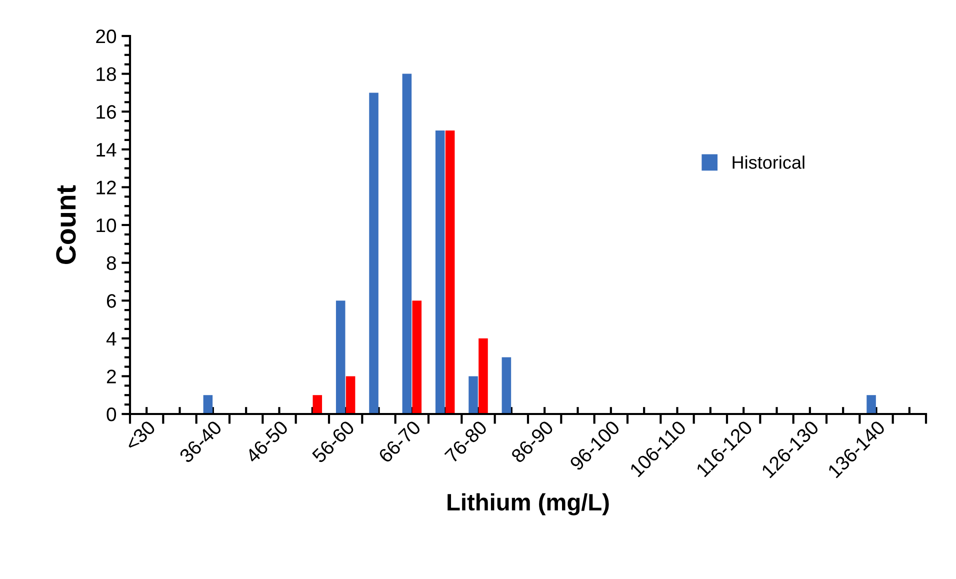 This screenshot has height=579, width=956. What do you see at coordinates (768, 162) in the screenshot?
I see `legend-label: Historical` at bounding box center [768, 162].